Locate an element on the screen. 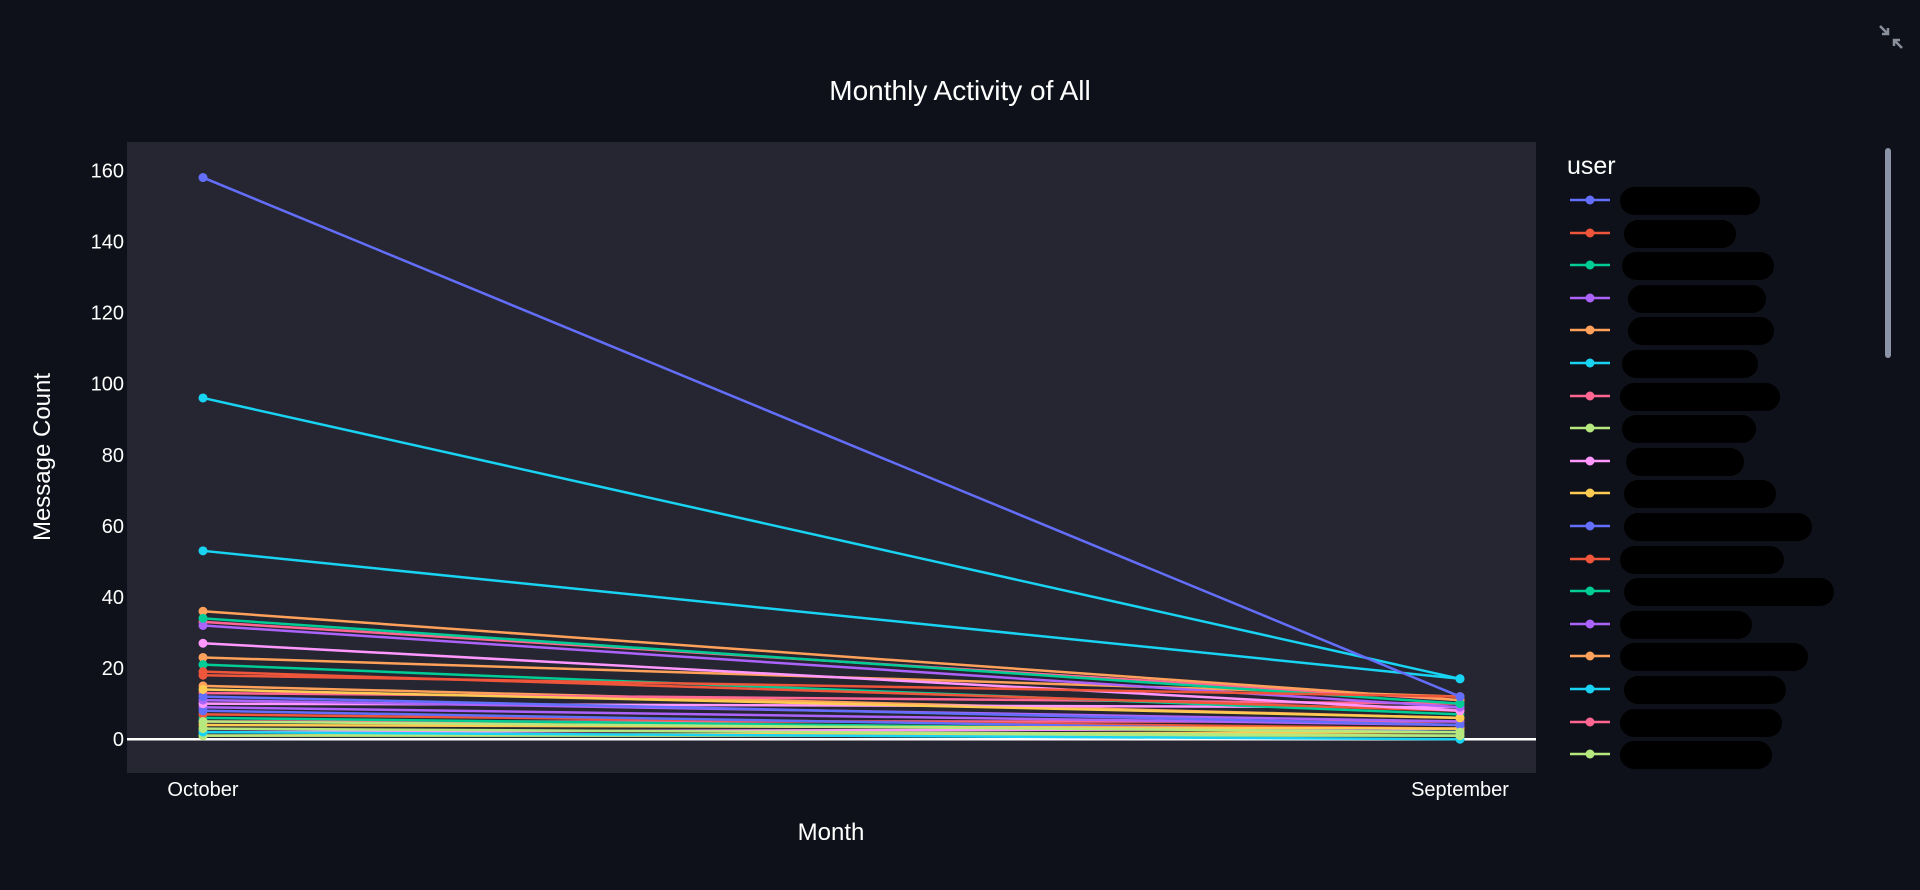 The image size is (1920, 890). chart-title: Monthly Activity of All is located at coordinates (959, 90).